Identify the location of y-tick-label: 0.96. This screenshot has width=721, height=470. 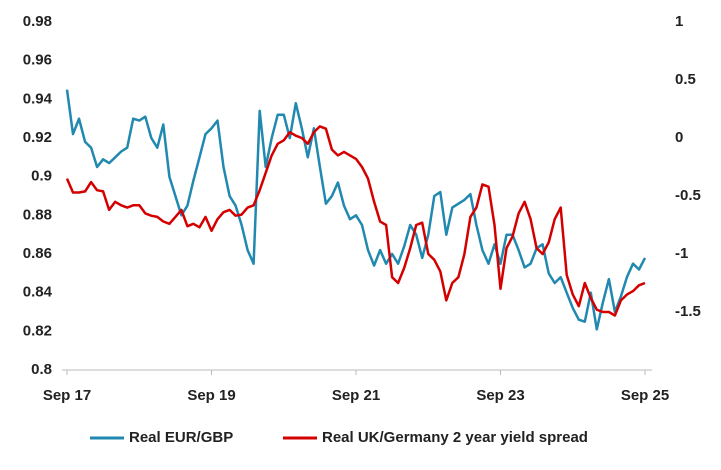
(37, 60).